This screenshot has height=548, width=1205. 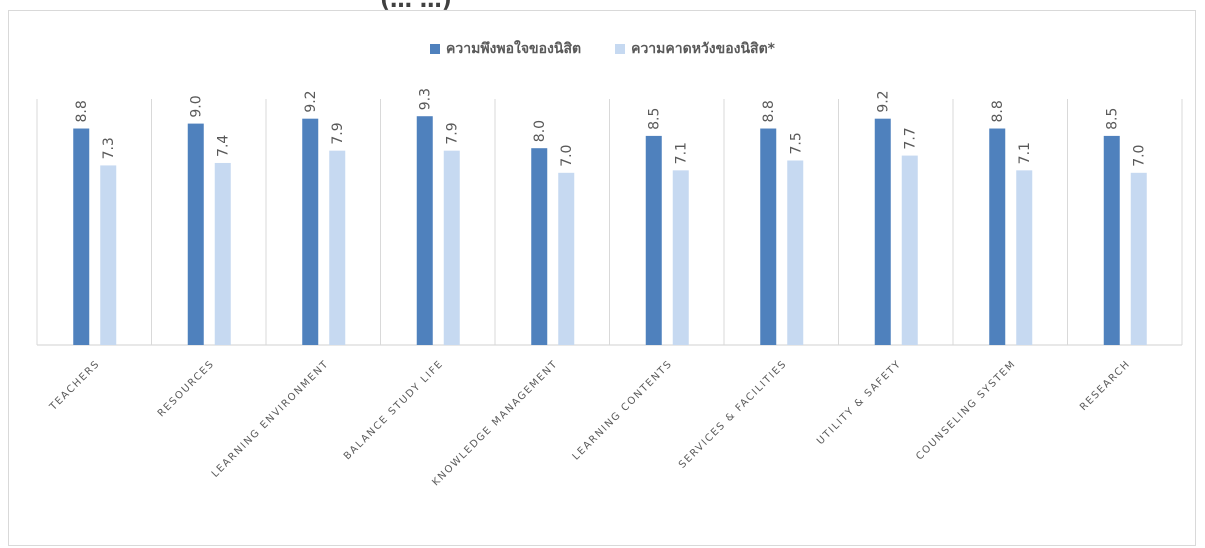 I want to click on data-label-satisfaction: 8.0, so click(x=540, y=131).